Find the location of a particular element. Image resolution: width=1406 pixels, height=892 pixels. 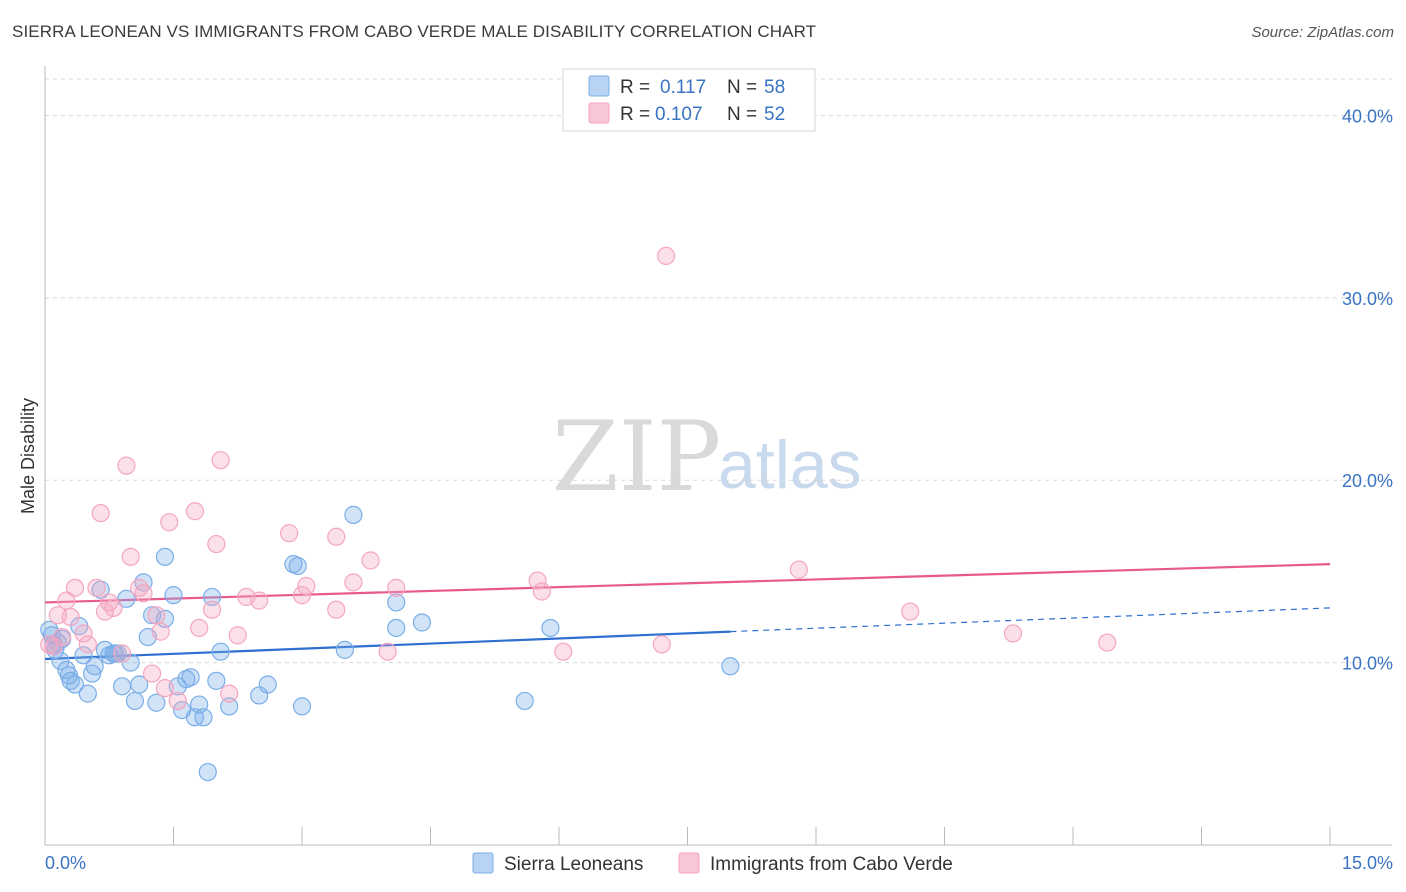

legend-n-label-2: N = is located at coordinates (742, 114).